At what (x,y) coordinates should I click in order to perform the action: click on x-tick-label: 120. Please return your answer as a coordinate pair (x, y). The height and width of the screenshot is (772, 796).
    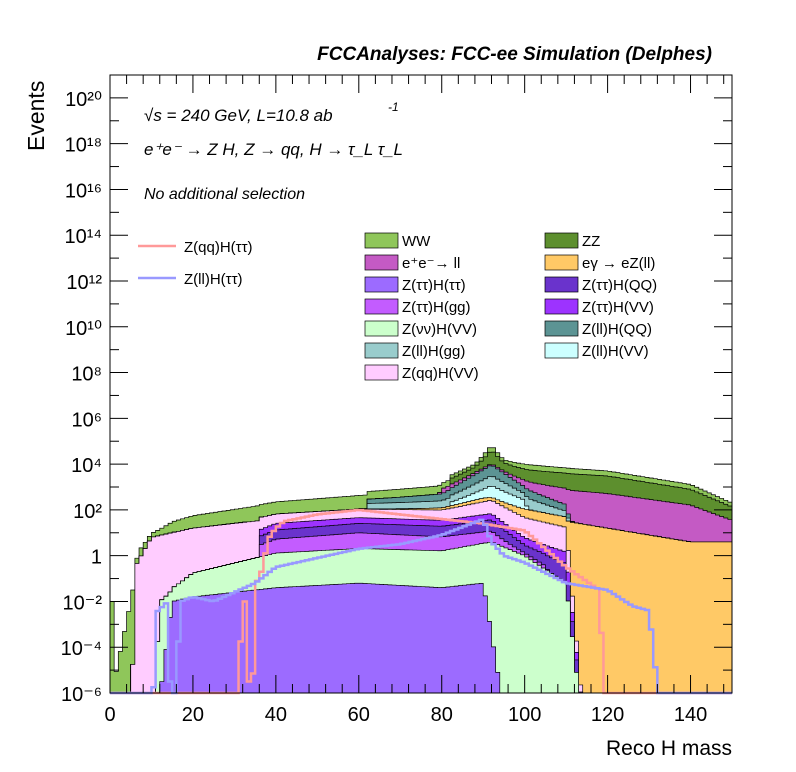
    Looking at the image, I should click on (607, 715).